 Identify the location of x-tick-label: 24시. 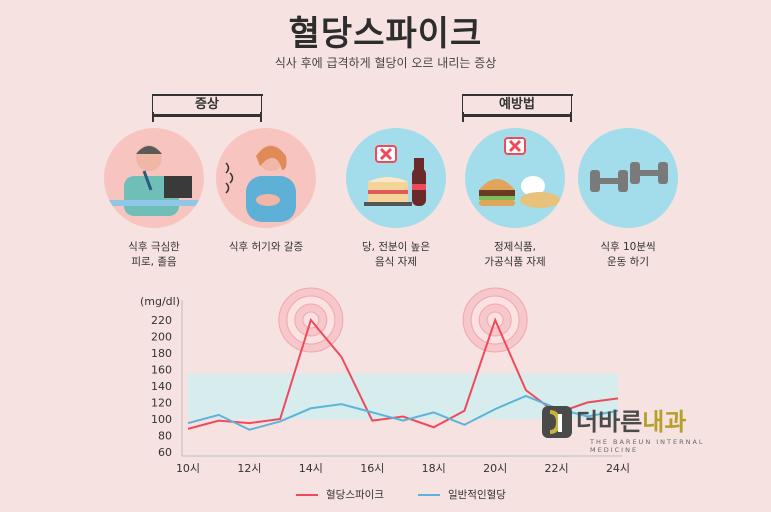
(618, 468).